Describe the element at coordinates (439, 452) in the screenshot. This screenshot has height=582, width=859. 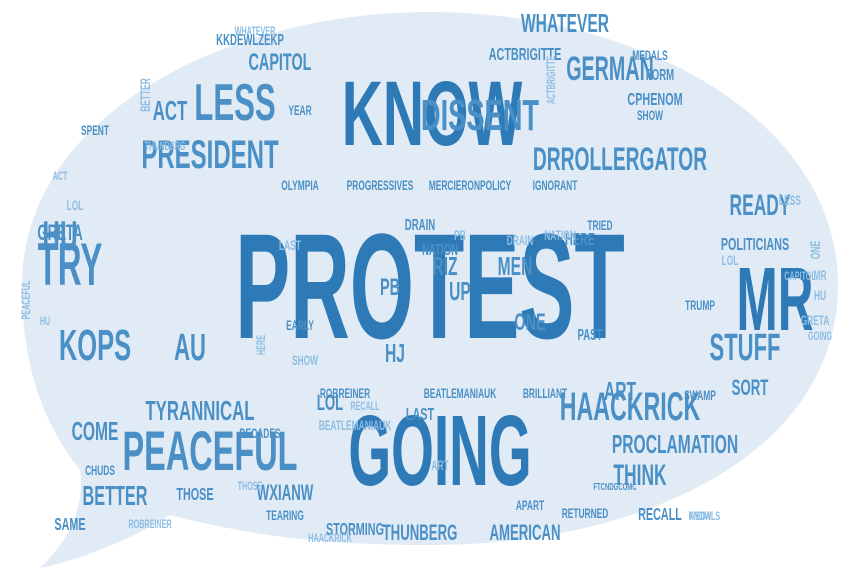
I see `word-going: GOING` at that location.